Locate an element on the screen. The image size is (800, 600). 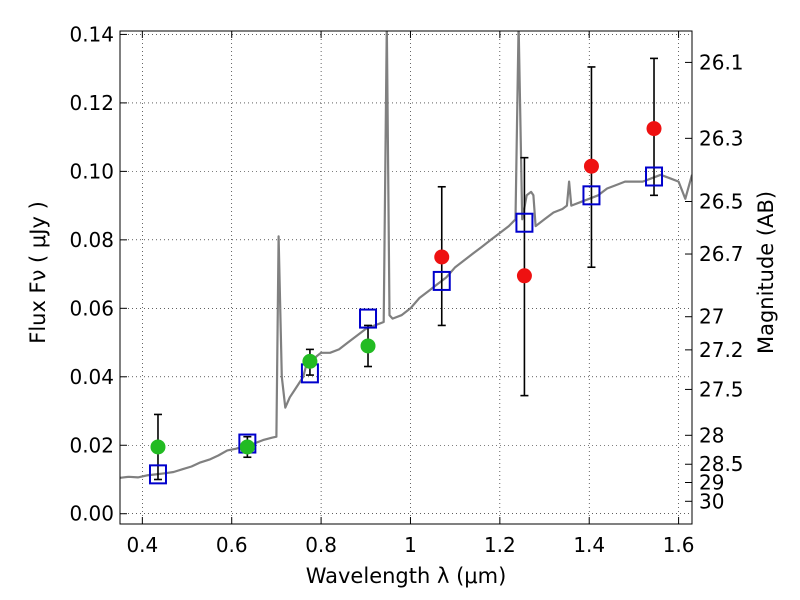
y-tick-label: 0.10 is located at coordinates (91, 171).